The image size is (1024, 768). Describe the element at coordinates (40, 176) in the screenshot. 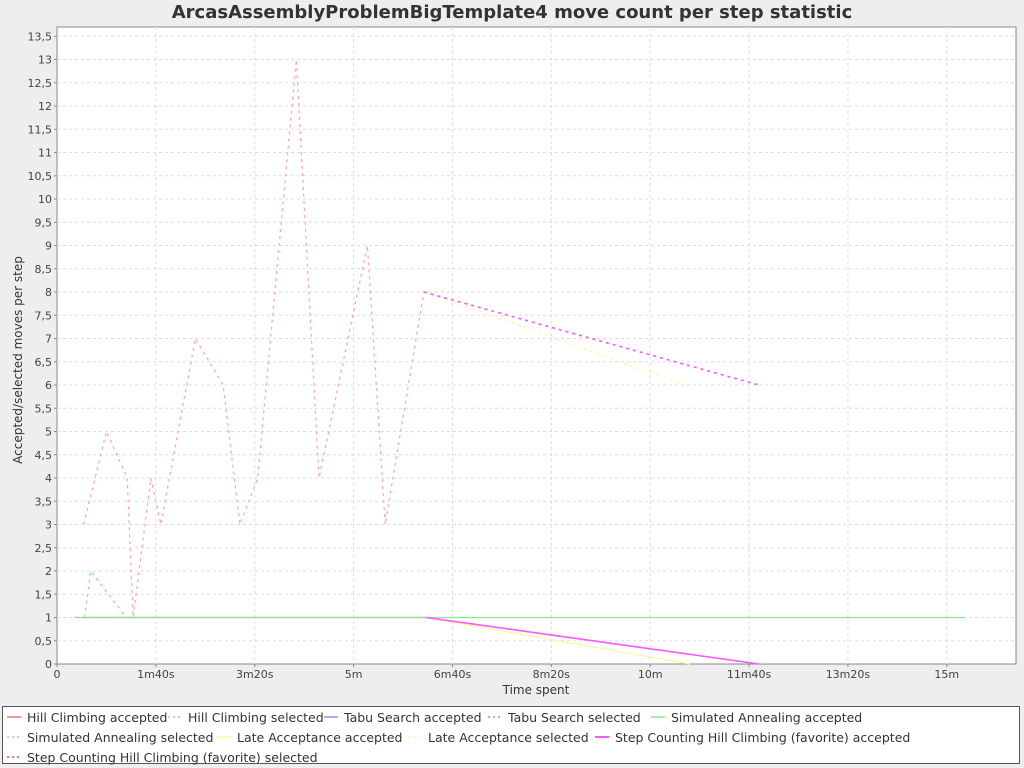

I see `y-tick-label: 10,5` at that location.